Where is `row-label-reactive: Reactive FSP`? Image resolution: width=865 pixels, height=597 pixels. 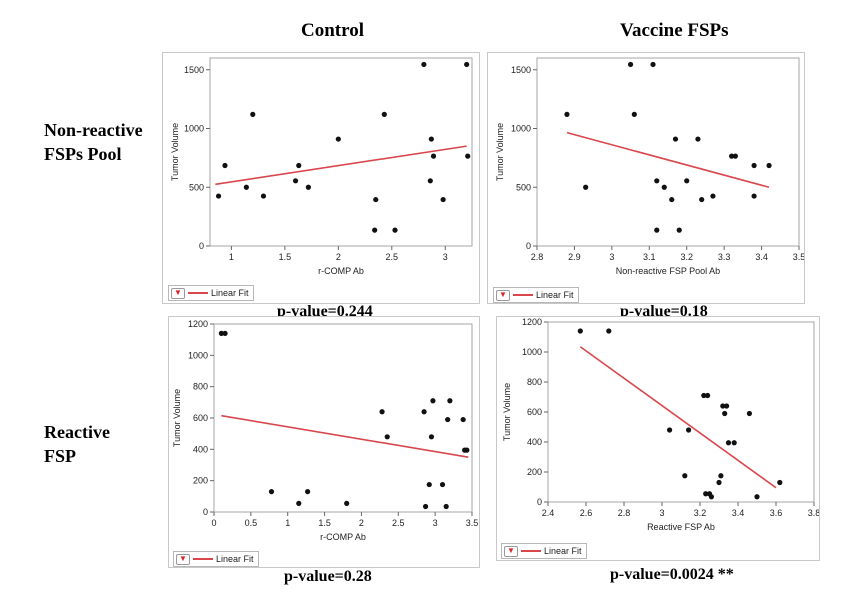 row-label-reactive: Reactive FSP is located at coordinates (77, 444).